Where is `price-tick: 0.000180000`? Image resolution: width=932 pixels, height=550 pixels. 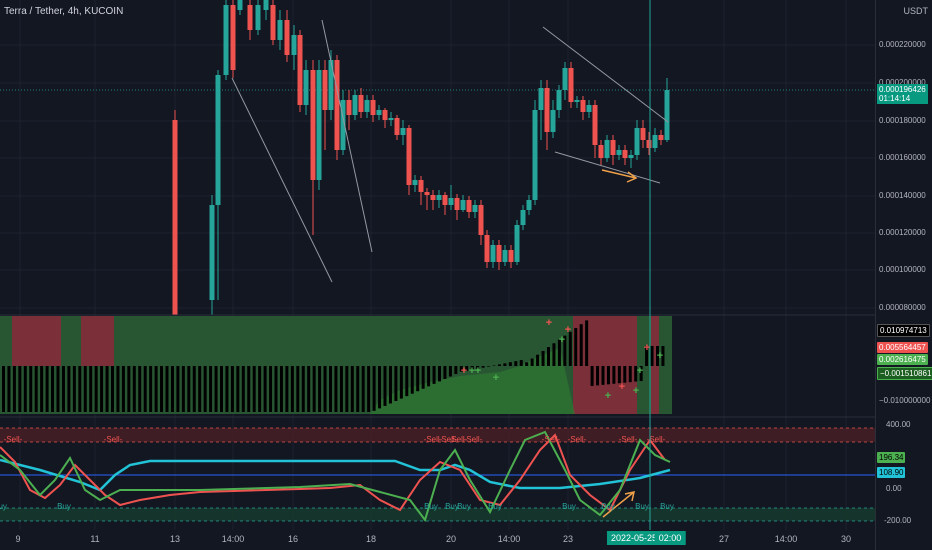 price-tick: 0.000180000 is located at coordinates (902, 120).